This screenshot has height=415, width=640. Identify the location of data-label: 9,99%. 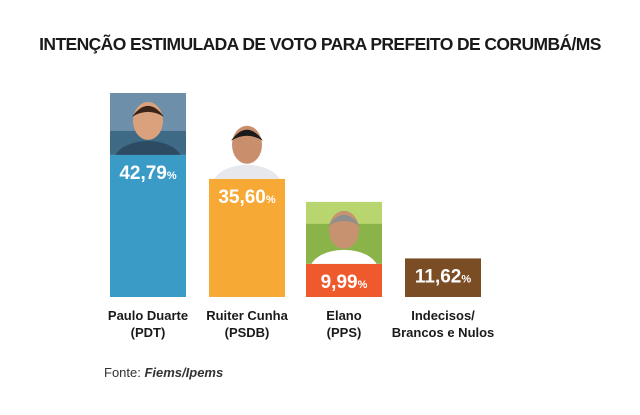
(344, 282).